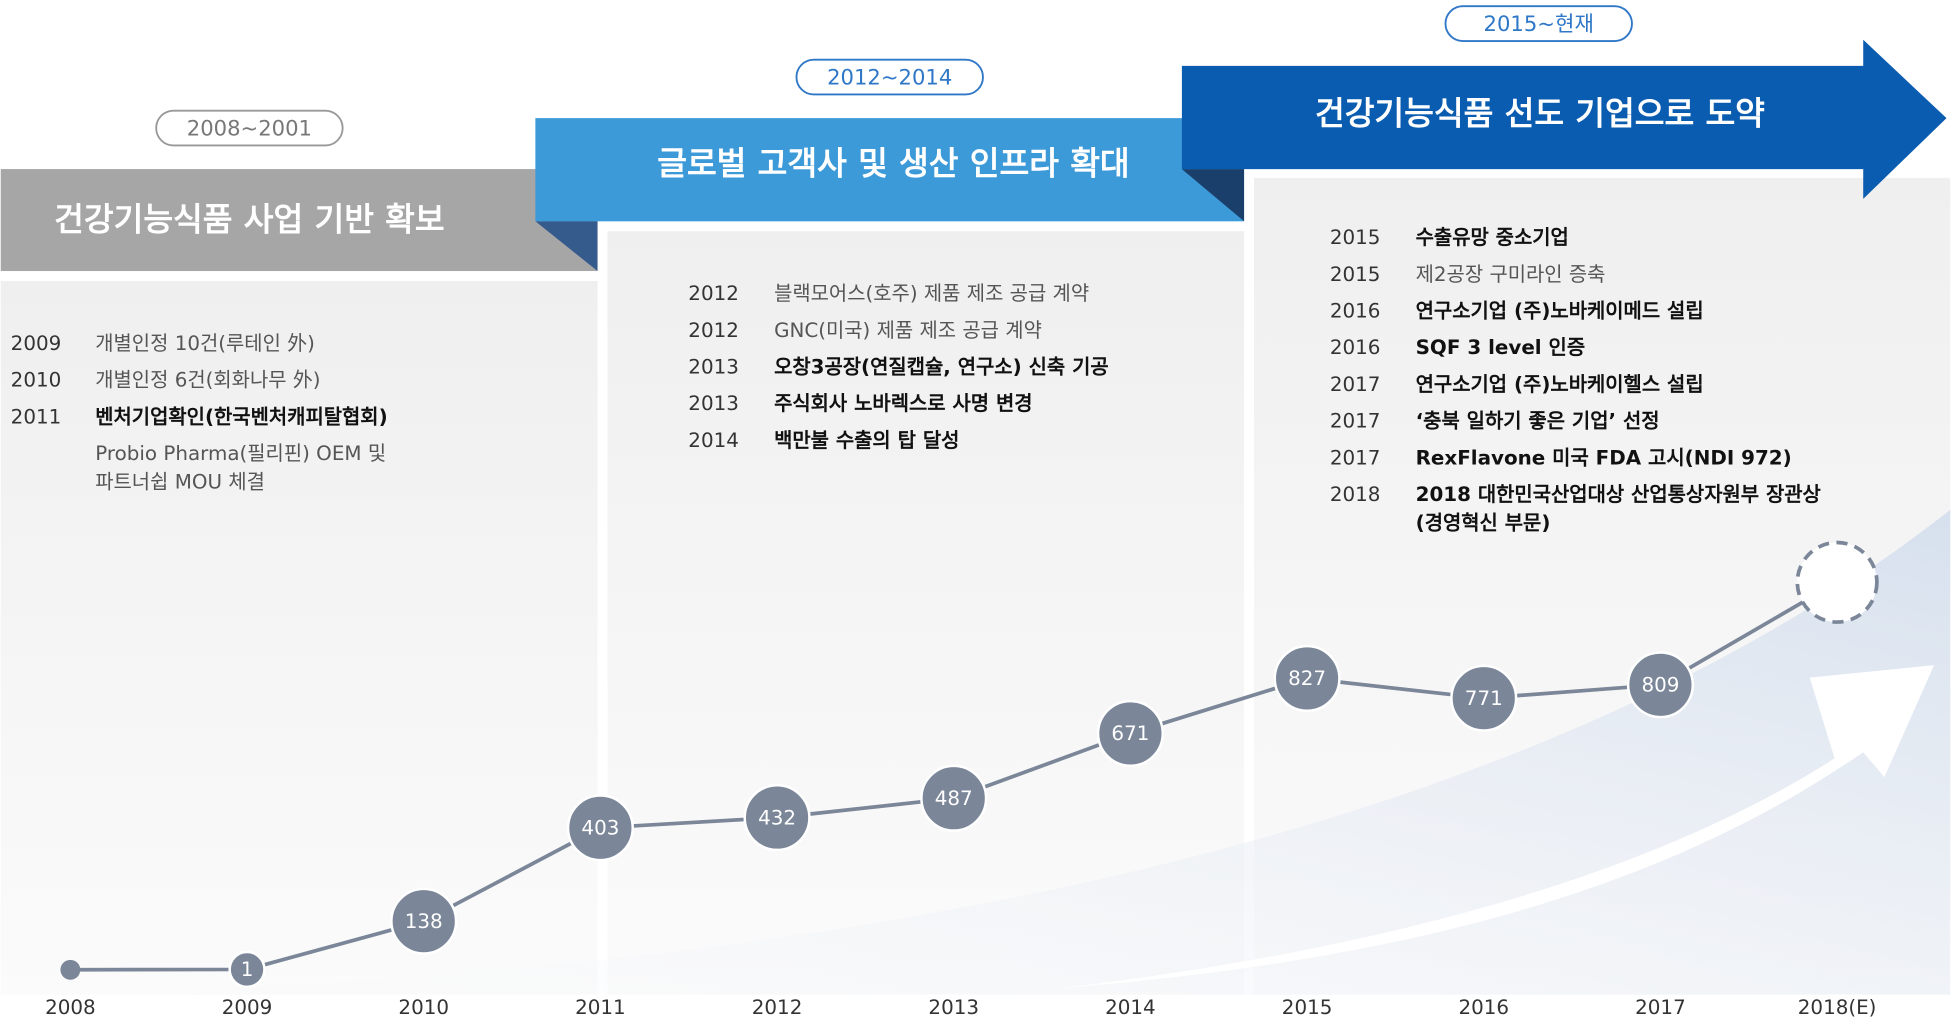  I want to click on section-title: 건강기능식품 선도 기업으로 도약, so click(1540, 114).